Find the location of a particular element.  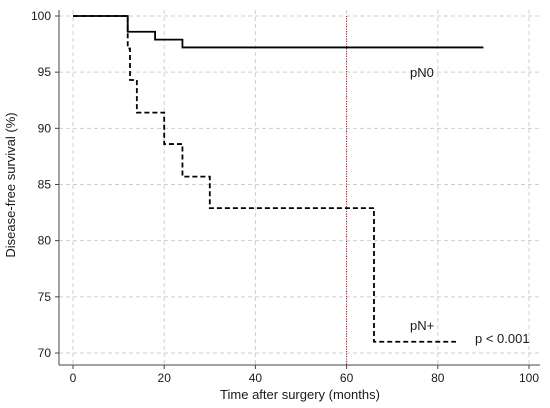

x-axis-label: Time after surgery (months) is located at coordinates (300, 394).